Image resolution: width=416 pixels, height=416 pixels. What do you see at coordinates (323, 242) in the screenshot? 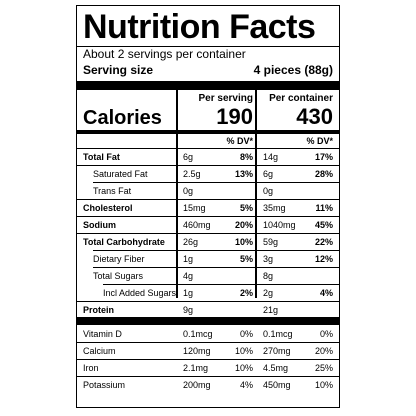
I see `dv-per-container: 22%` at bounding box center [323, 242].